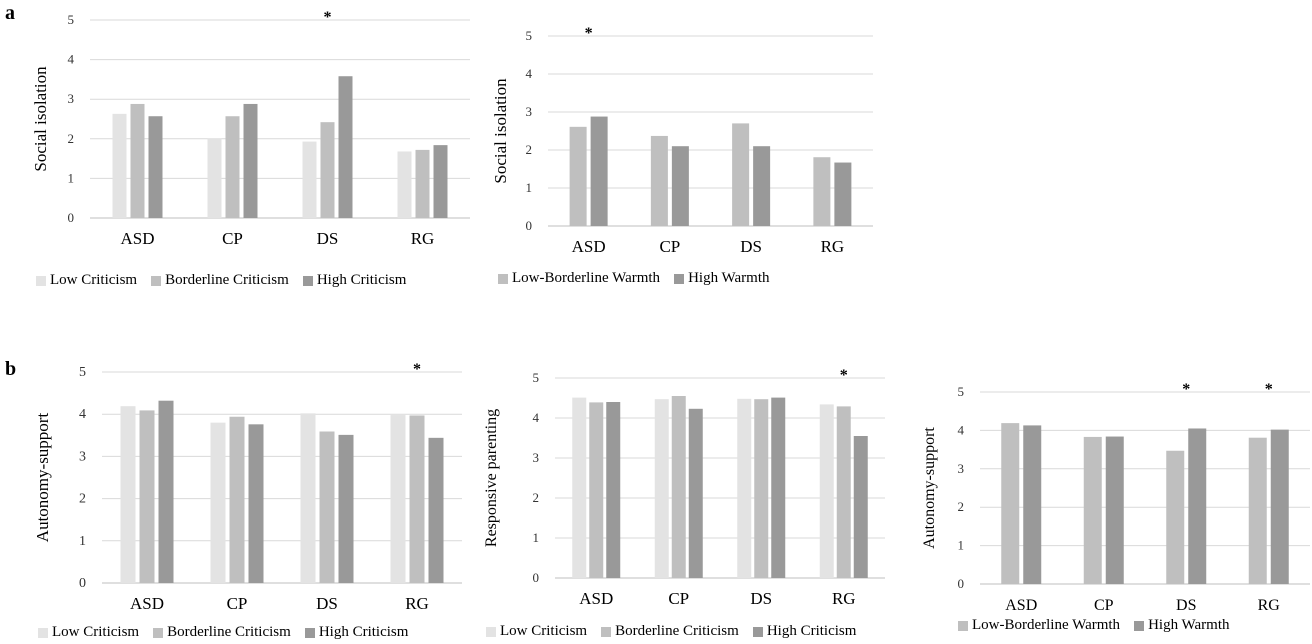 This screenshot has width=1312, height=644. Describe the element at coordinates (10, 13) in the screenshot. I see `panel-label-a: a` at that location.